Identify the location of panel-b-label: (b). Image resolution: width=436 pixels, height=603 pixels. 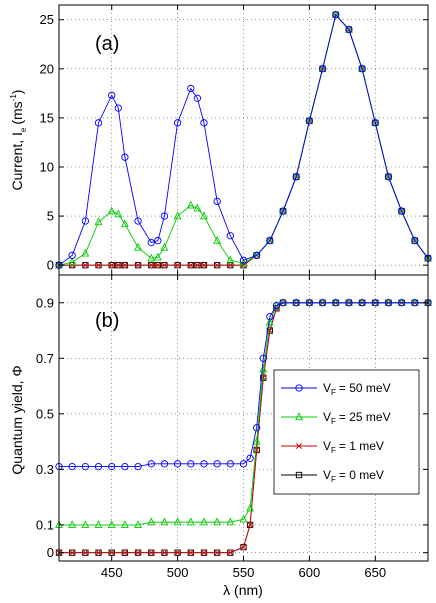
(107, 321).